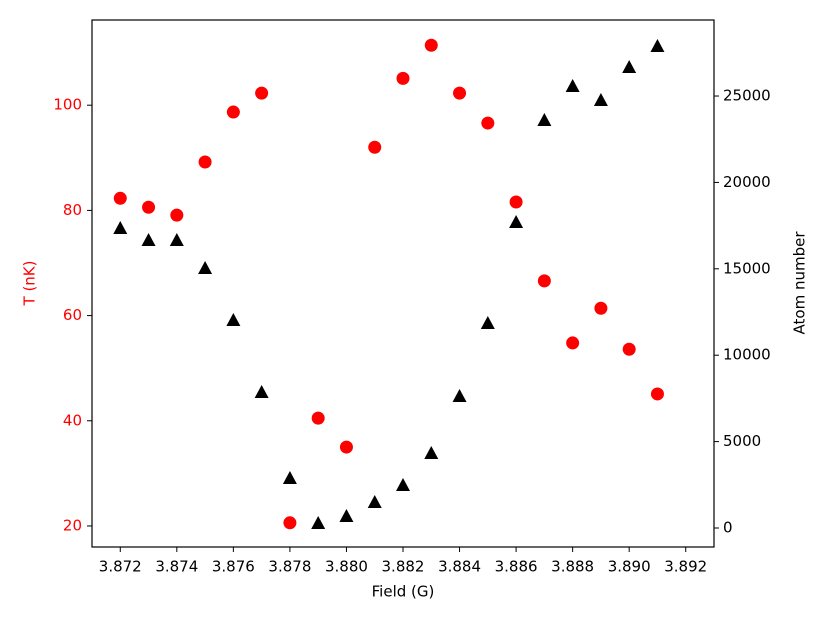 The width and height of the screenshot is (830, 627). Describe the element at coordinates (742, 441) in the screenshot. I see `y2-tick-label: 5000` at that location.